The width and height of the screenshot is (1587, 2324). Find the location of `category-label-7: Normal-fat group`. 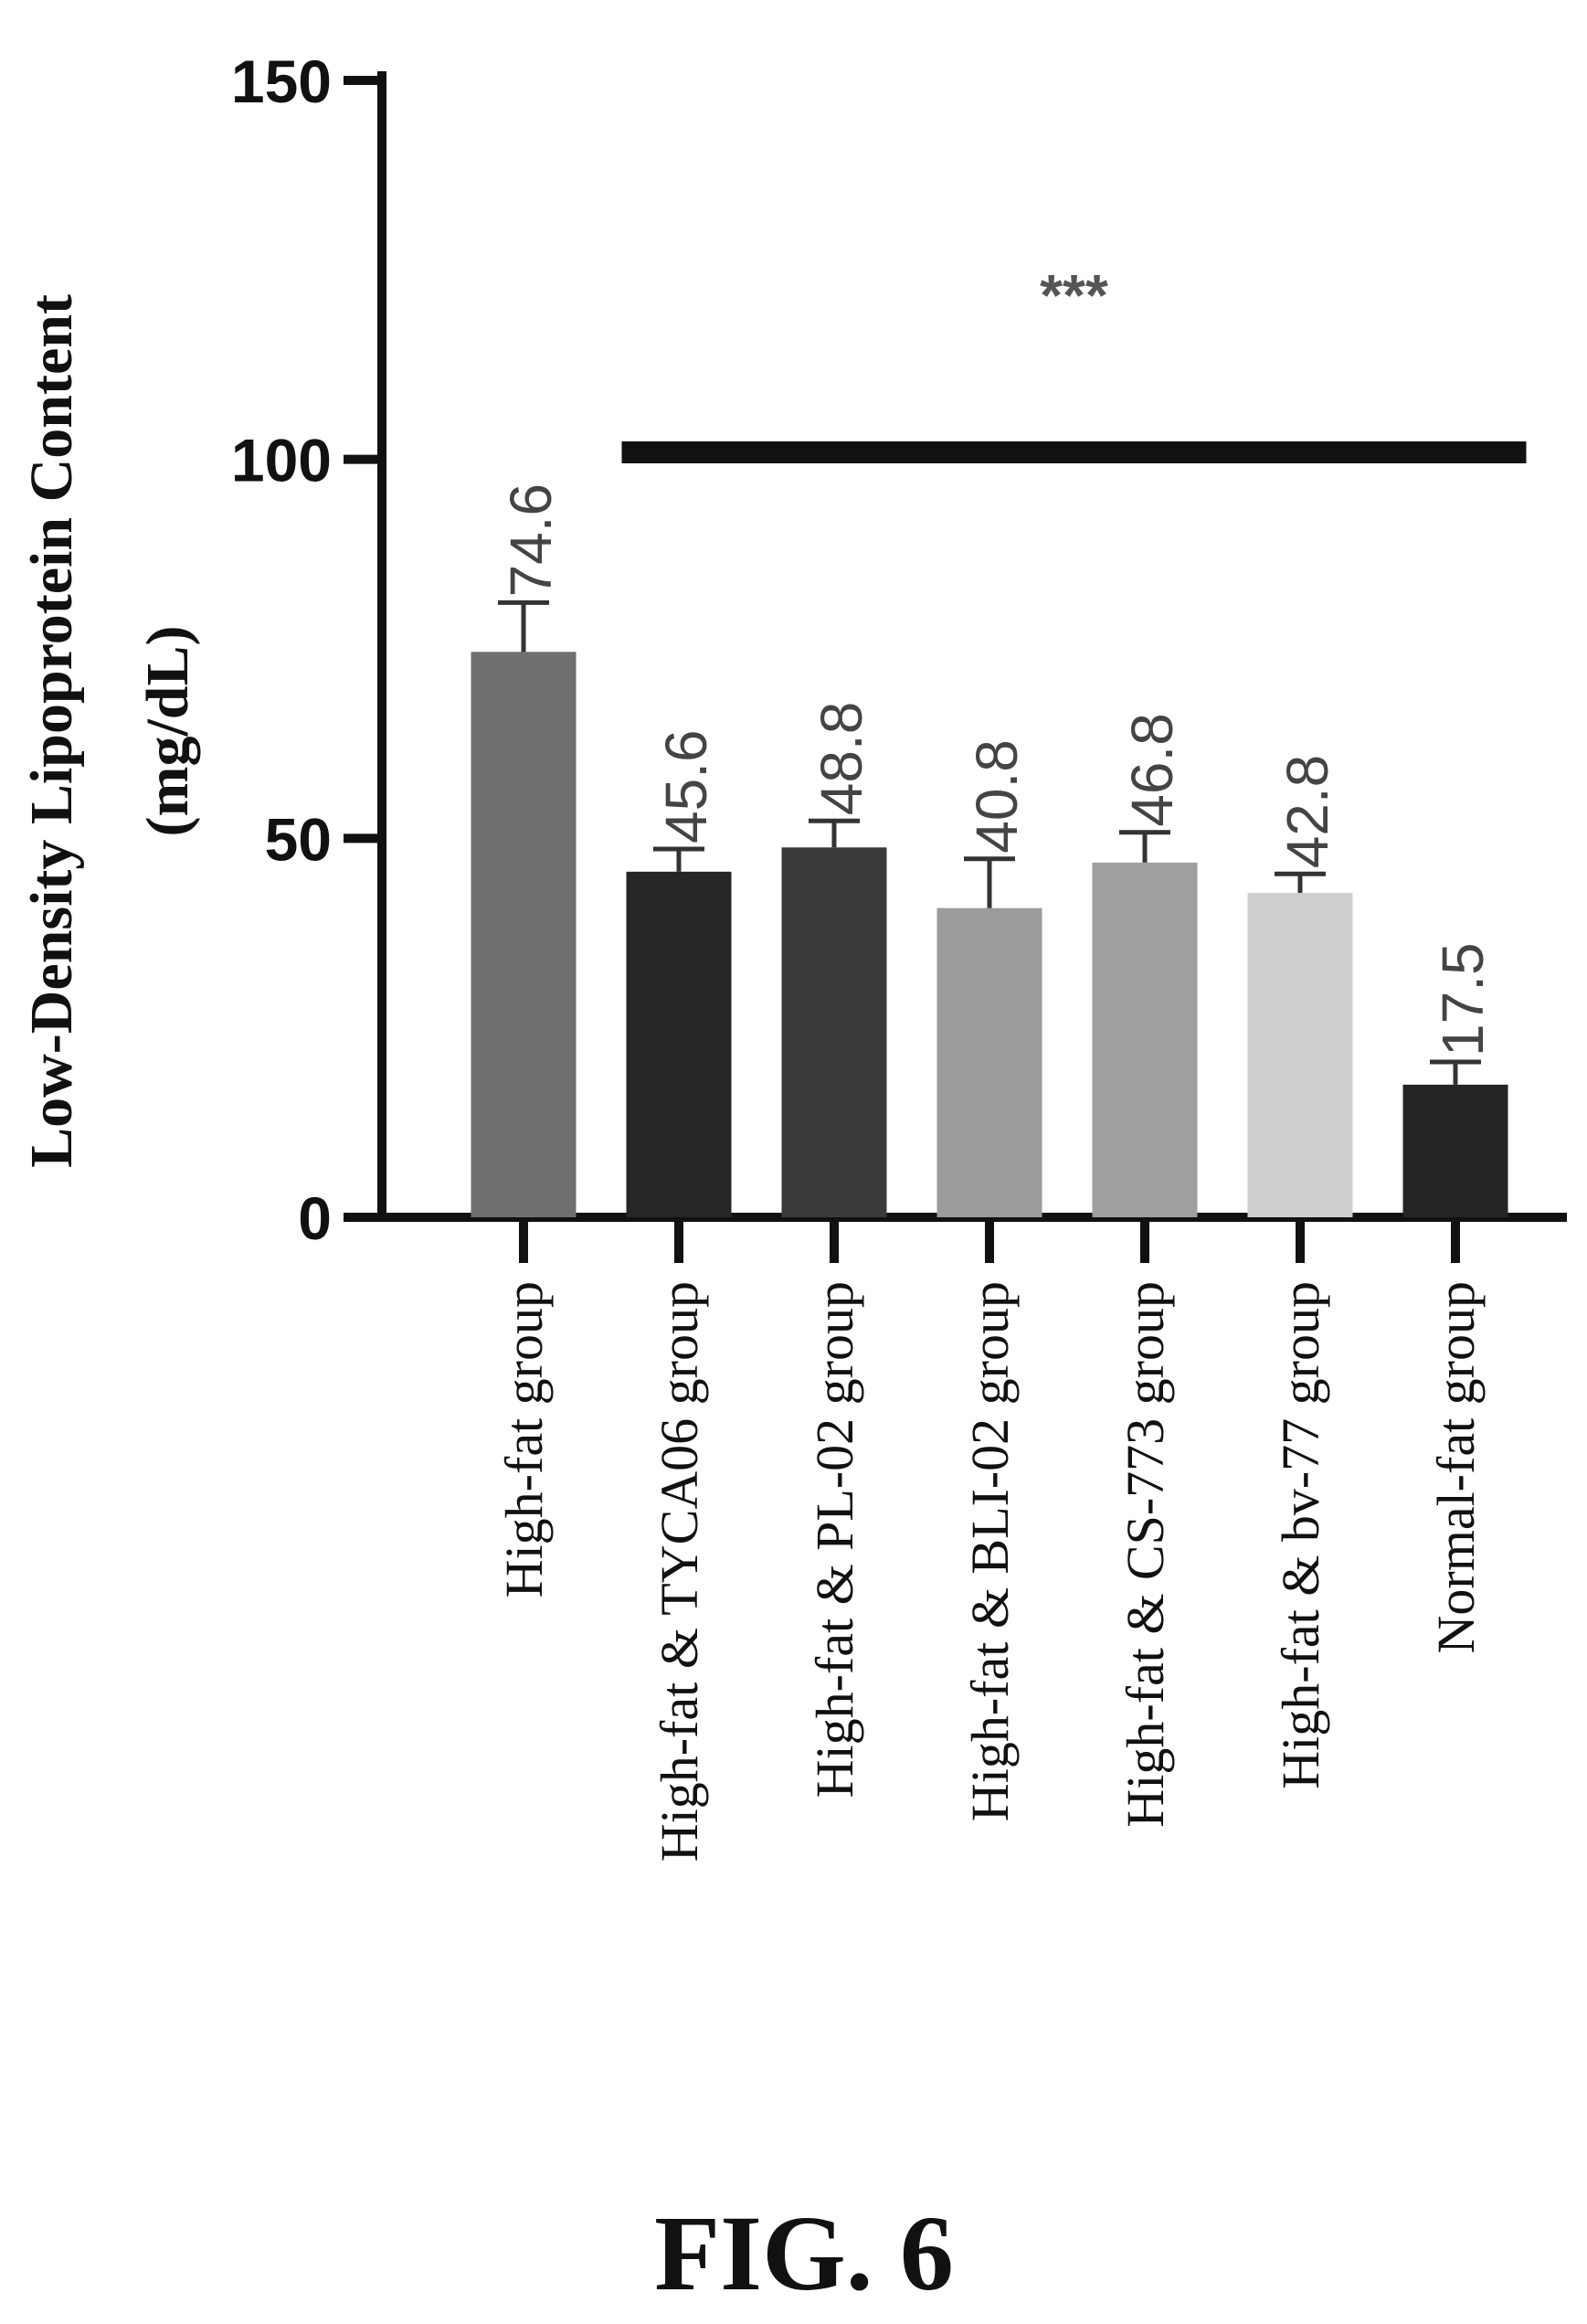

category-label-7: Normal-fat group is located at coordinates (1456, 1467).